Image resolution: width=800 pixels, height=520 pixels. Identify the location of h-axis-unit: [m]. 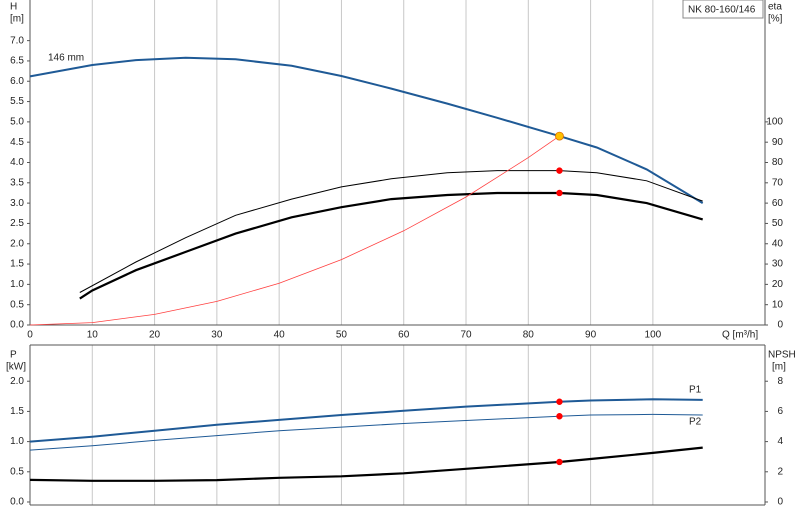
(17, 19).